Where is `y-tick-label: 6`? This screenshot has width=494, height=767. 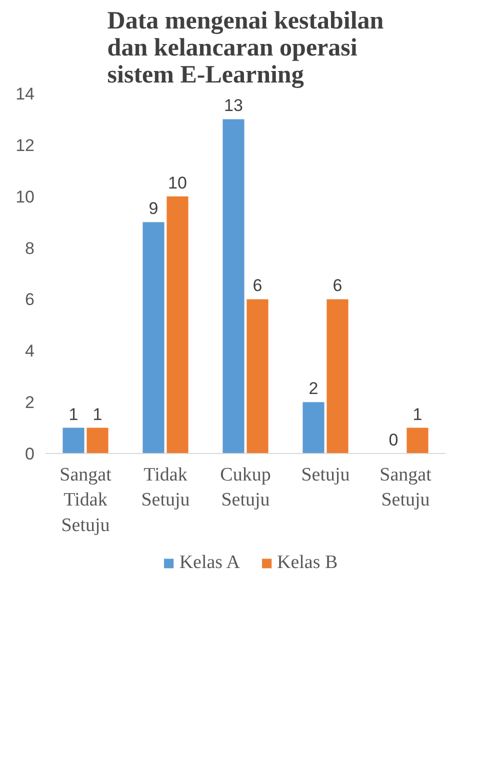
y-tick-label: 6 is located at coordinates (30, 300).